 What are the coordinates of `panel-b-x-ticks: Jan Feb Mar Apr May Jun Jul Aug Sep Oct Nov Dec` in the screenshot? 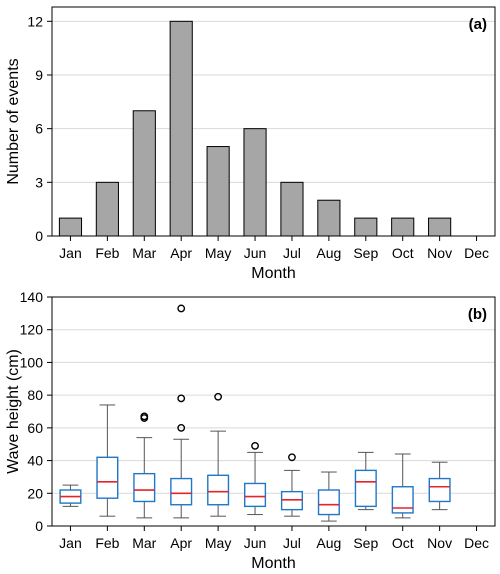 It's located at (274, 538).